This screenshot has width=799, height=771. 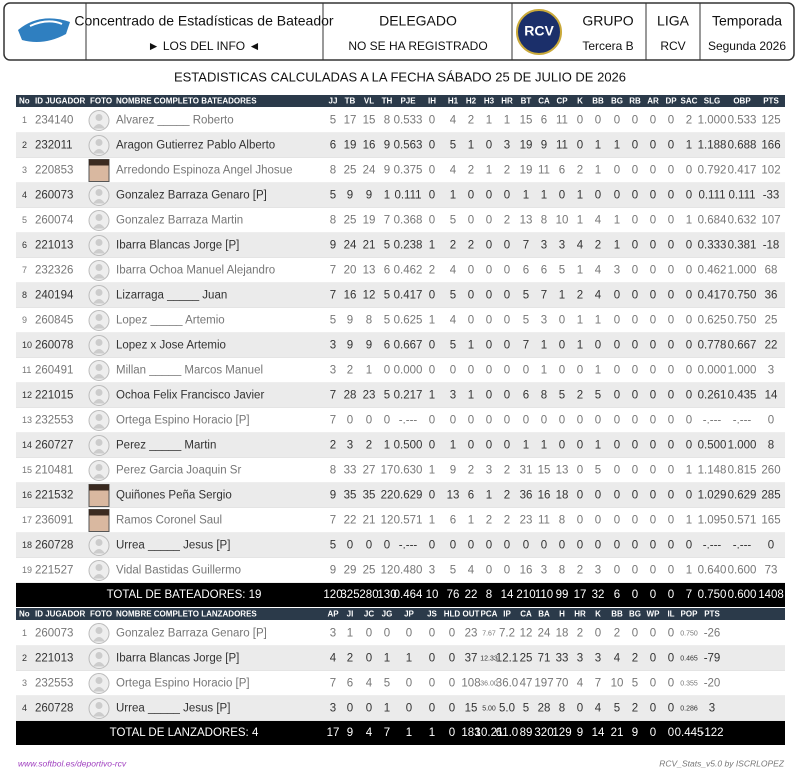 What do you see at coordinates (526, 634) in the screenshot?
I see `stat-cell: 12` at bounding box center [526, 634].